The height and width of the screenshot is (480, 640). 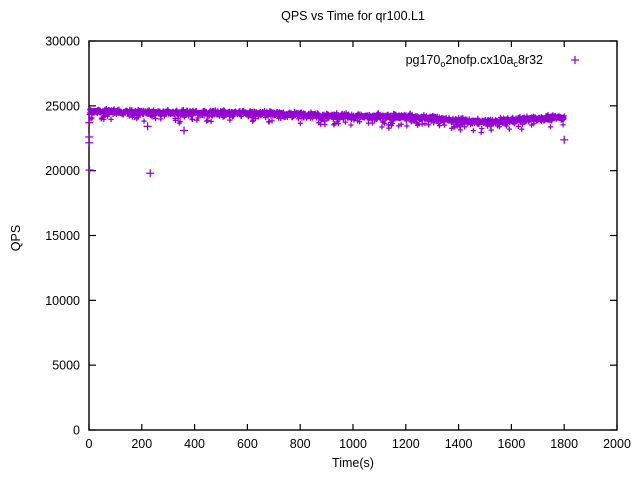 I want to click on y-tick-label: 15000, so click(x=62, y=236).